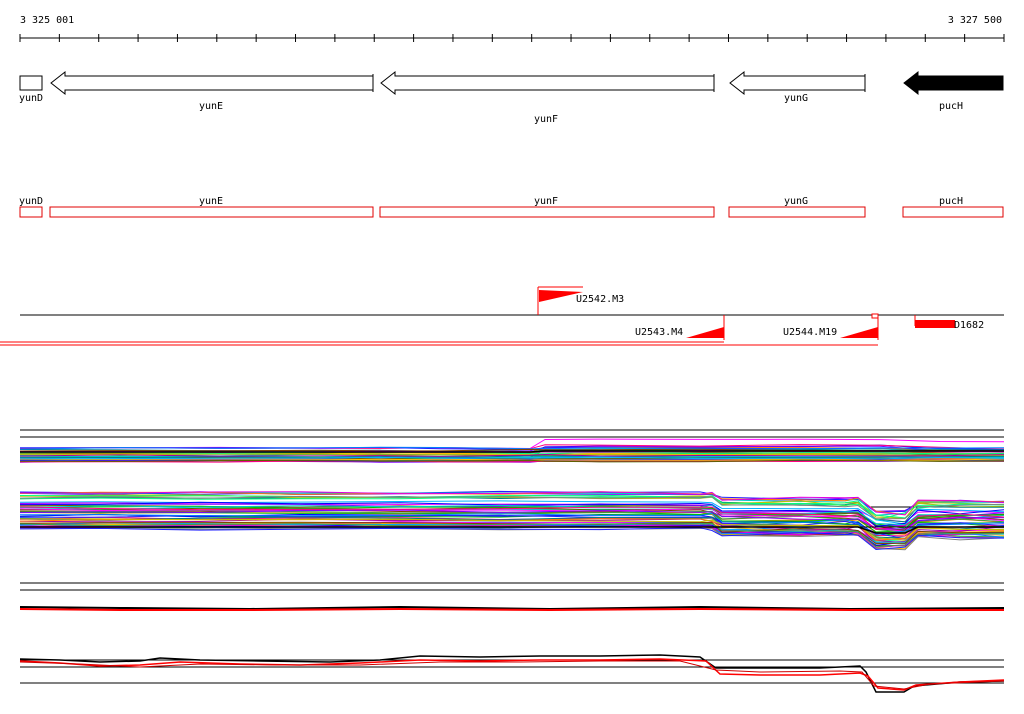 The image size is (1024, 714). I want to click on transcript-marker-U2544, so click(875, 316).